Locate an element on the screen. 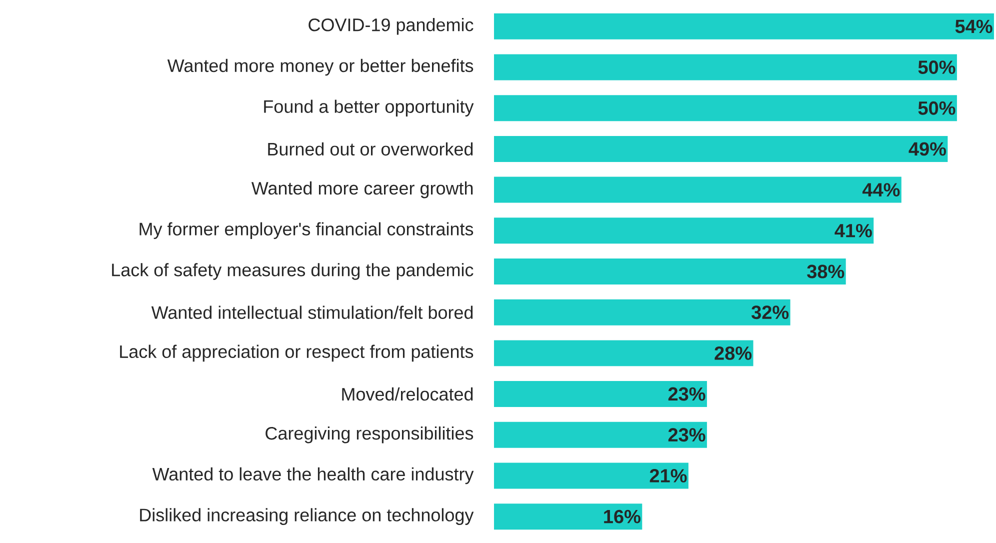 The image size is (996, 543). y-tick-label: My former employer's financial constraints is located at coordinates (307, 231).